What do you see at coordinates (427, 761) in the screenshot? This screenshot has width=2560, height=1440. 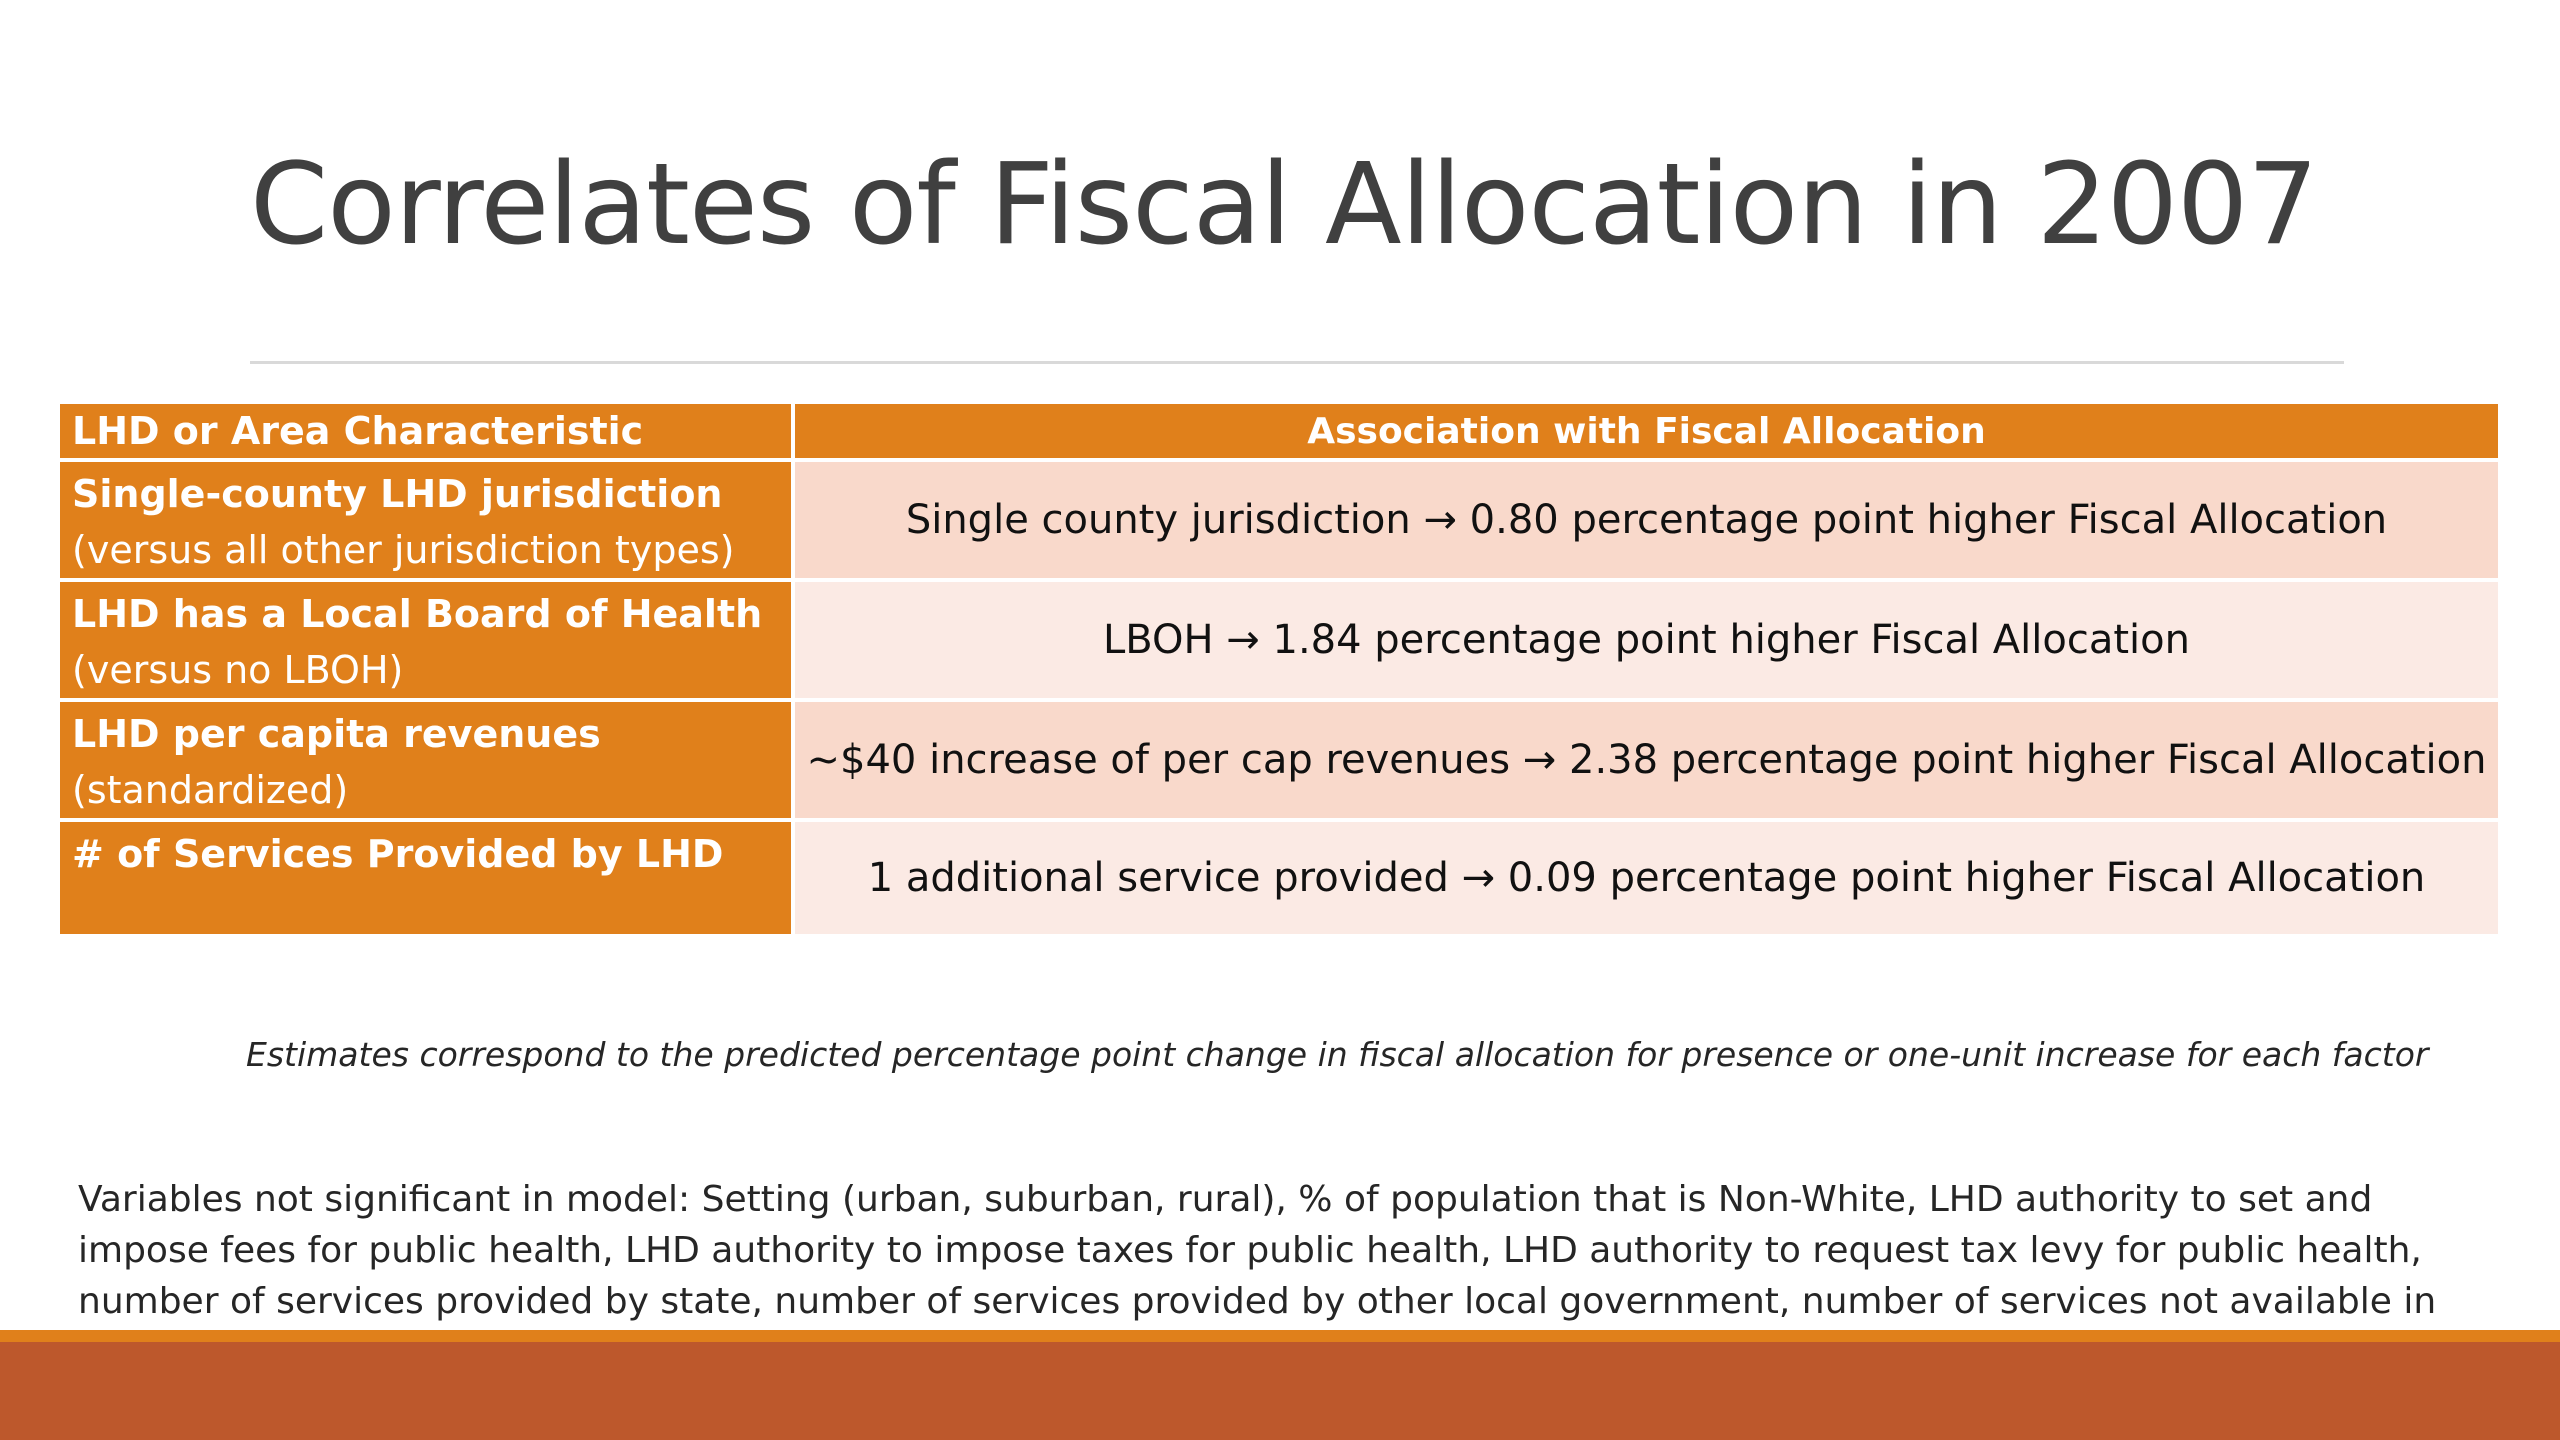 I see `row-characteristic: LHD per capita revenues (standardized)` at bounding box center [427, 761].